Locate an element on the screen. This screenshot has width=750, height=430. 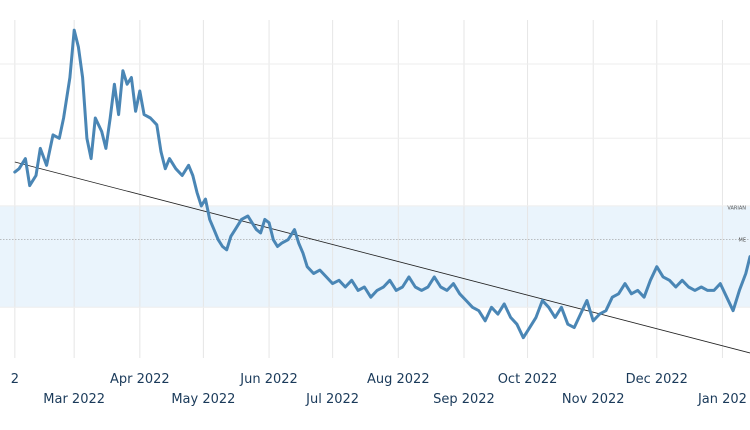
band-tags: VARIAN ME is located at coordinates (736, 224).